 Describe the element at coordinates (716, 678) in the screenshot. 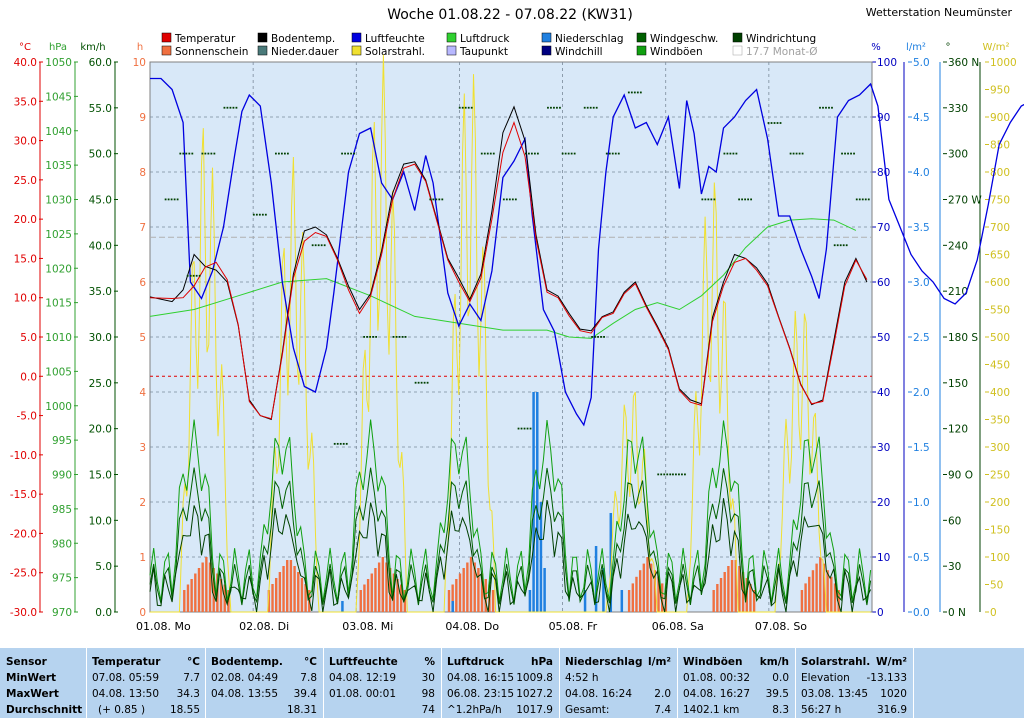

I see `gust-min-time: 01.08. 00:32` at that location.